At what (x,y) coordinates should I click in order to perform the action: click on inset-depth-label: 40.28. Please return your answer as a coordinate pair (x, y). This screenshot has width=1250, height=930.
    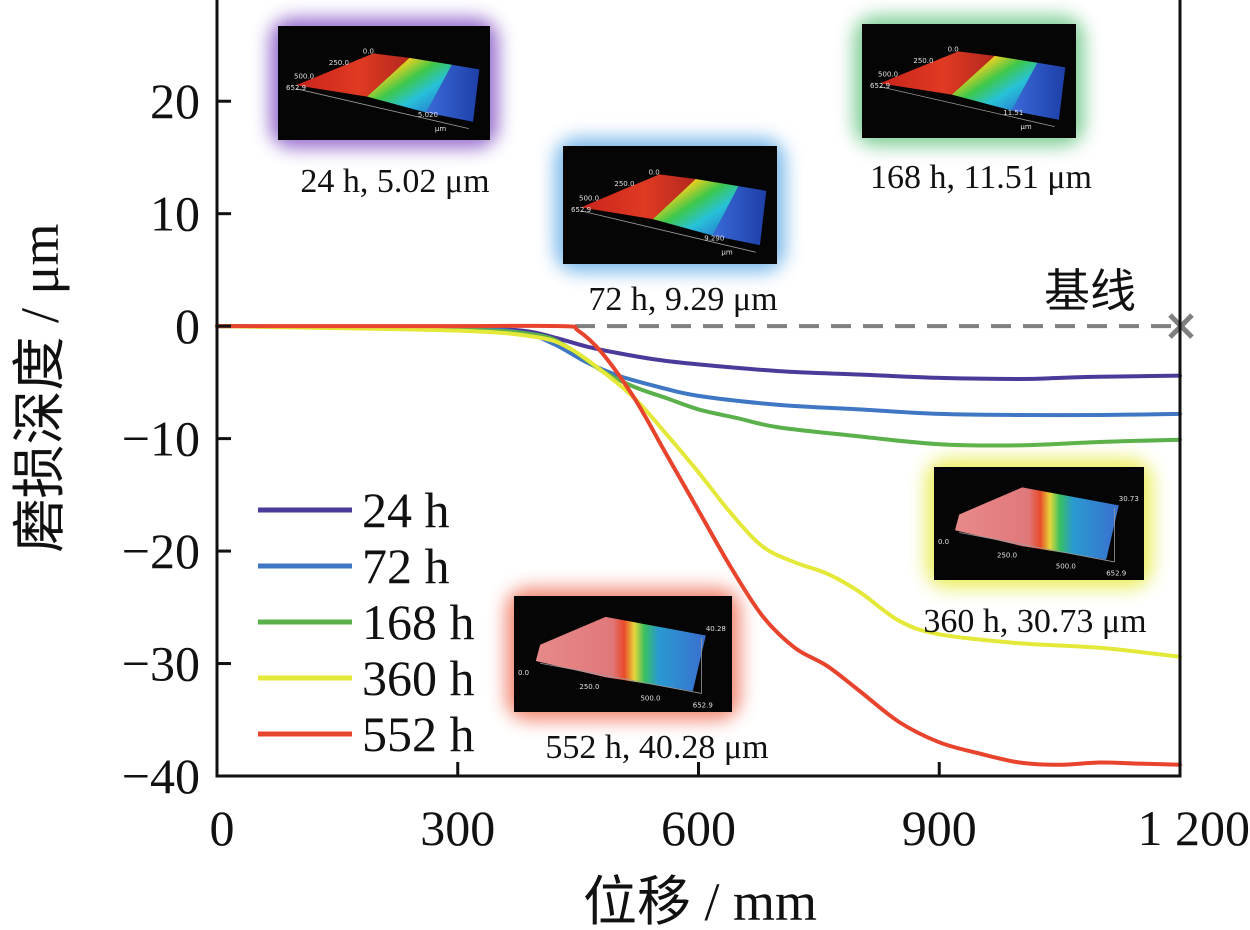
    Looking at the image, I should click on (716, 629).